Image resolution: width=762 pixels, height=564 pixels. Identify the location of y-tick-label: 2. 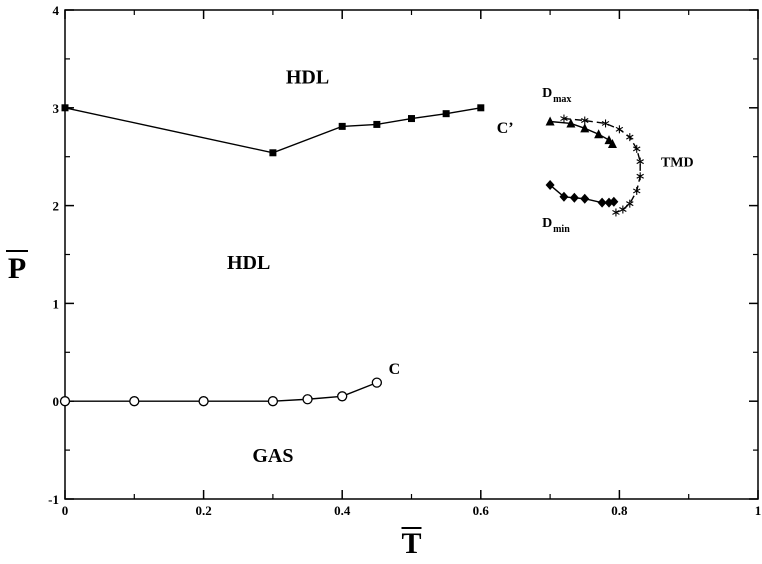
(56, 206).